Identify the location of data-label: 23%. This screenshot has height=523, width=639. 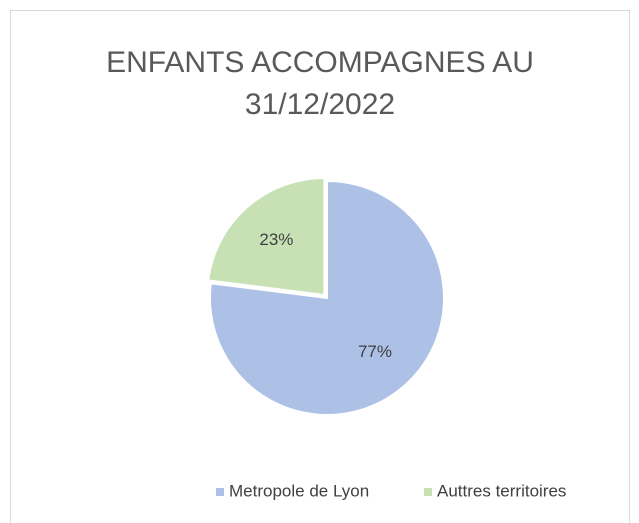
(276, 239).